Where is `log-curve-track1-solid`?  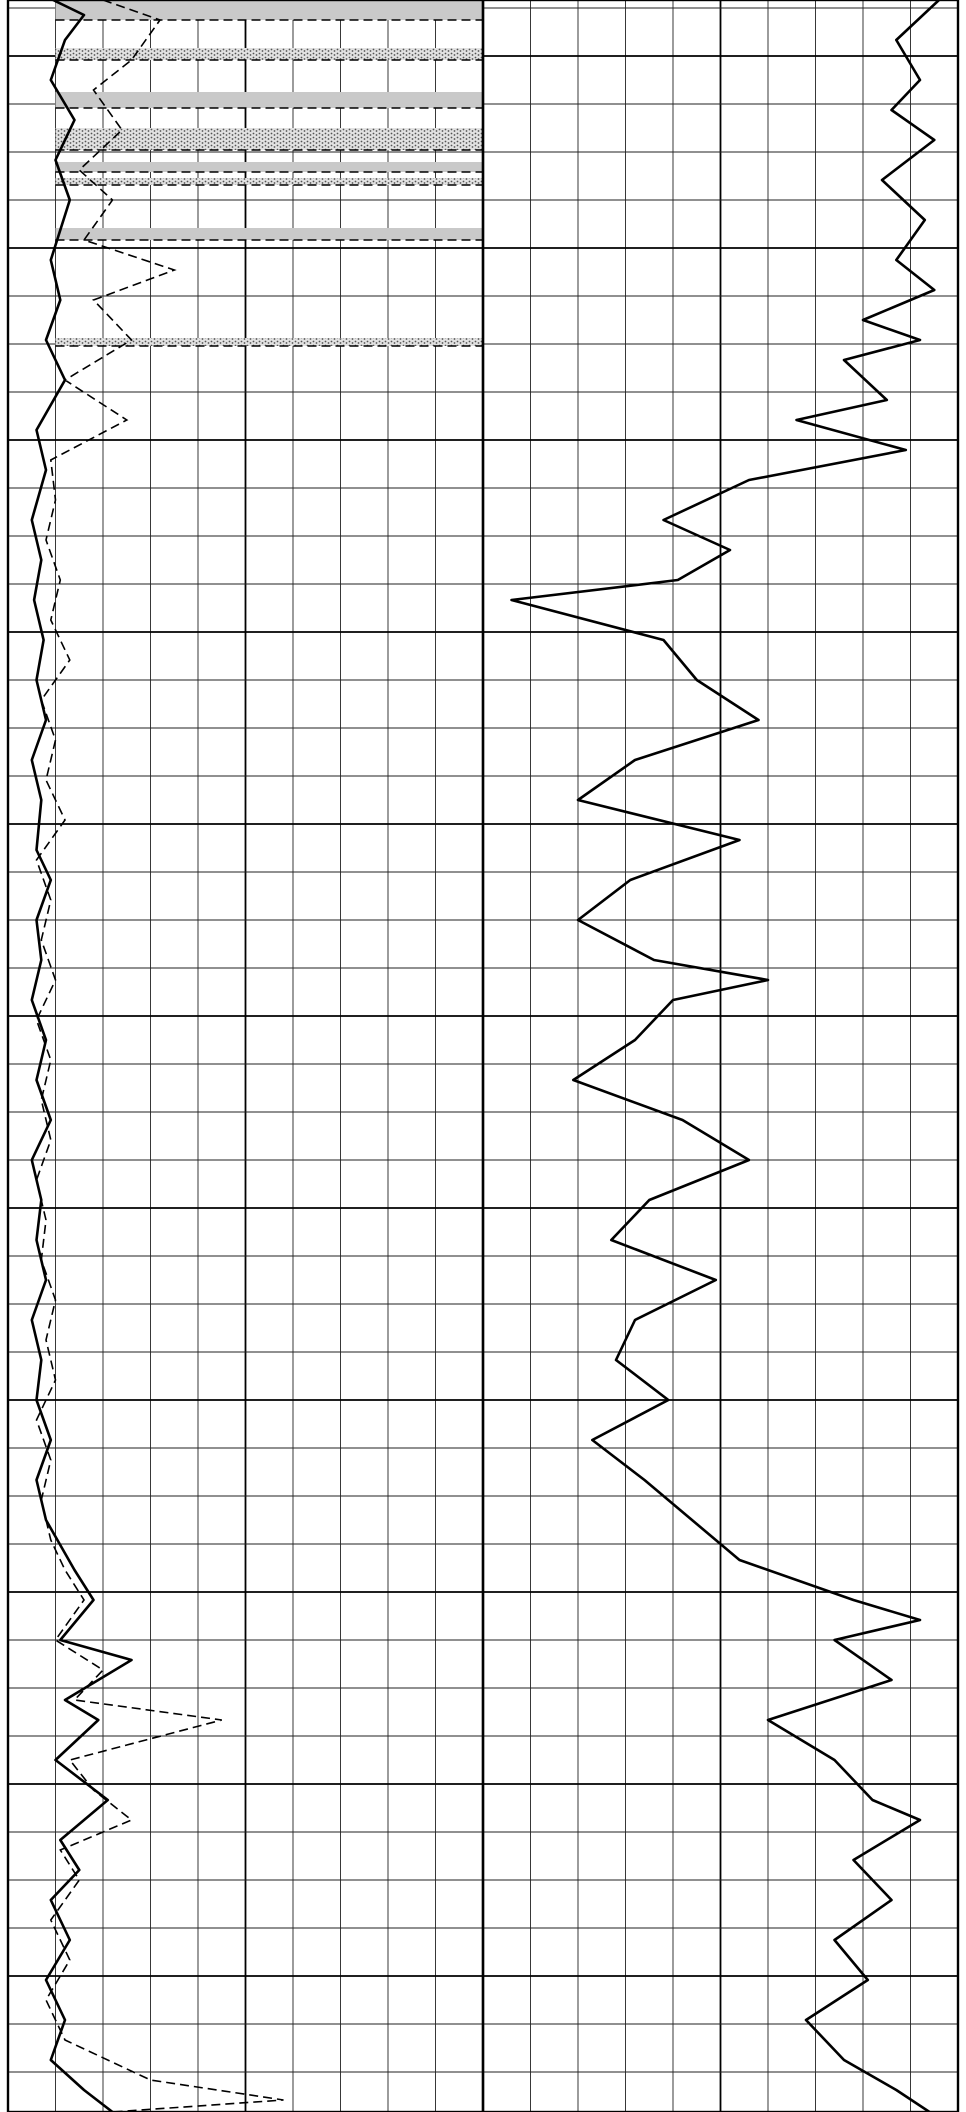 log-curve-track1-solid is located at coordinates (81, 1056).